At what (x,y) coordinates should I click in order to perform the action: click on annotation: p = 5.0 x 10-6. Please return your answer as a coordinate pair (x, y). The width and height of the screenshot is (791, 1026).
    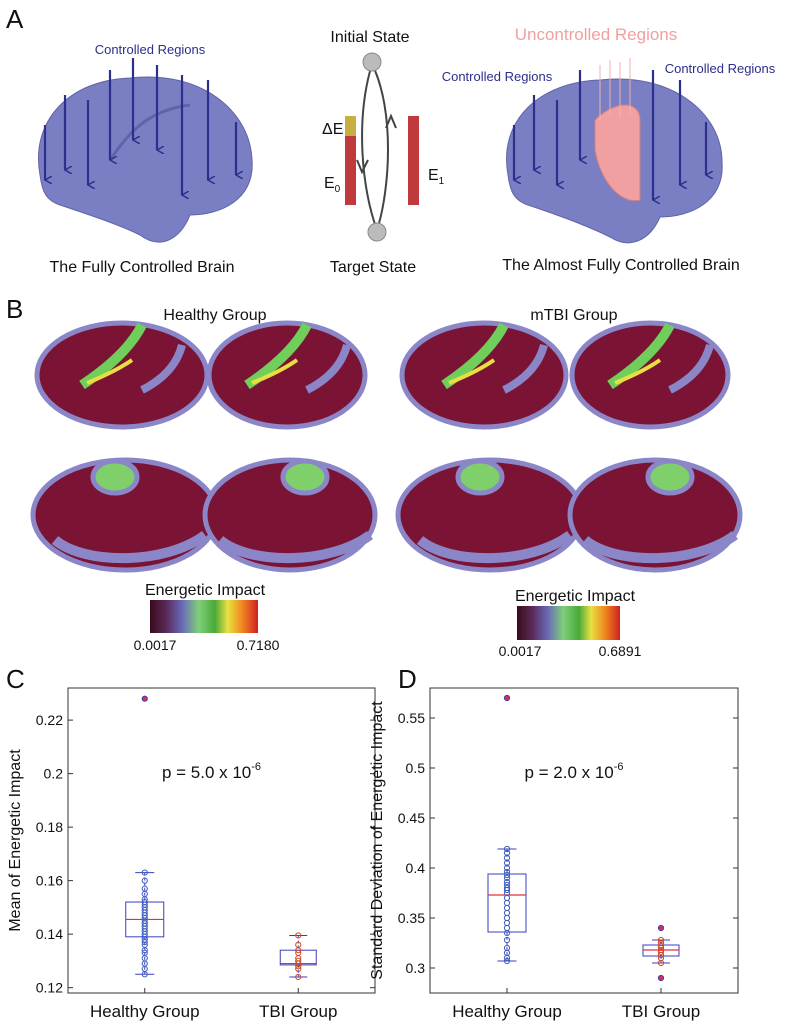
    Looking at the image, I should click on (211, 771).